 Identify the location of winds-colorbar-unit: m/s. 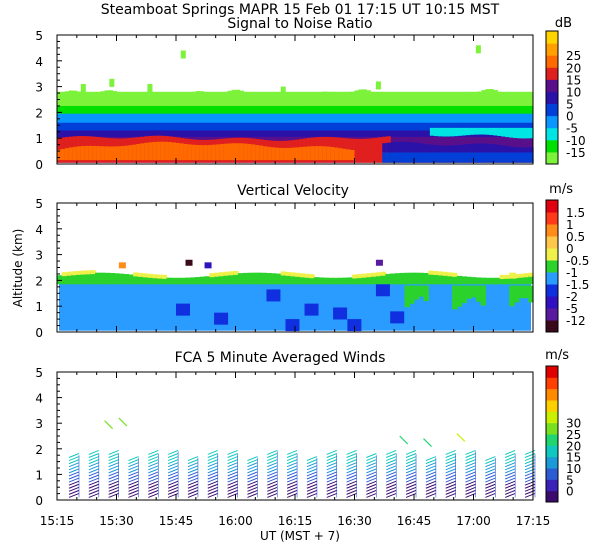
(557, 355).